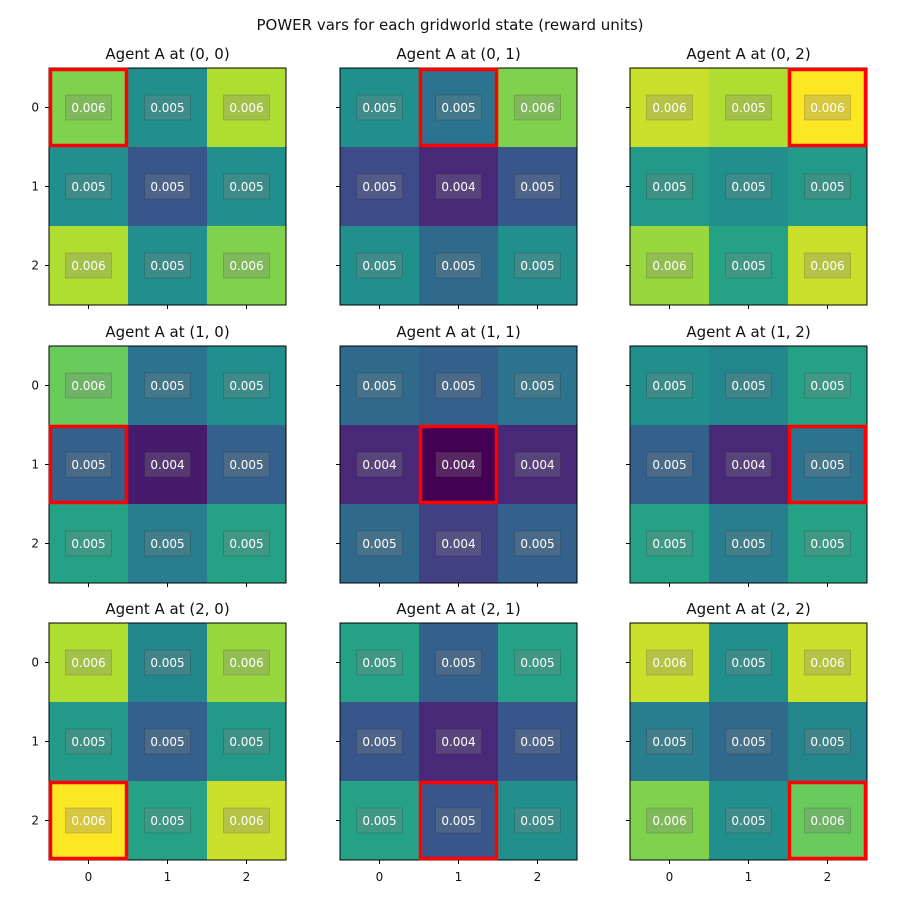 This screenshot has height=900, width=900. I want to click on cell-value-label: 0.004, so click(458, 187).